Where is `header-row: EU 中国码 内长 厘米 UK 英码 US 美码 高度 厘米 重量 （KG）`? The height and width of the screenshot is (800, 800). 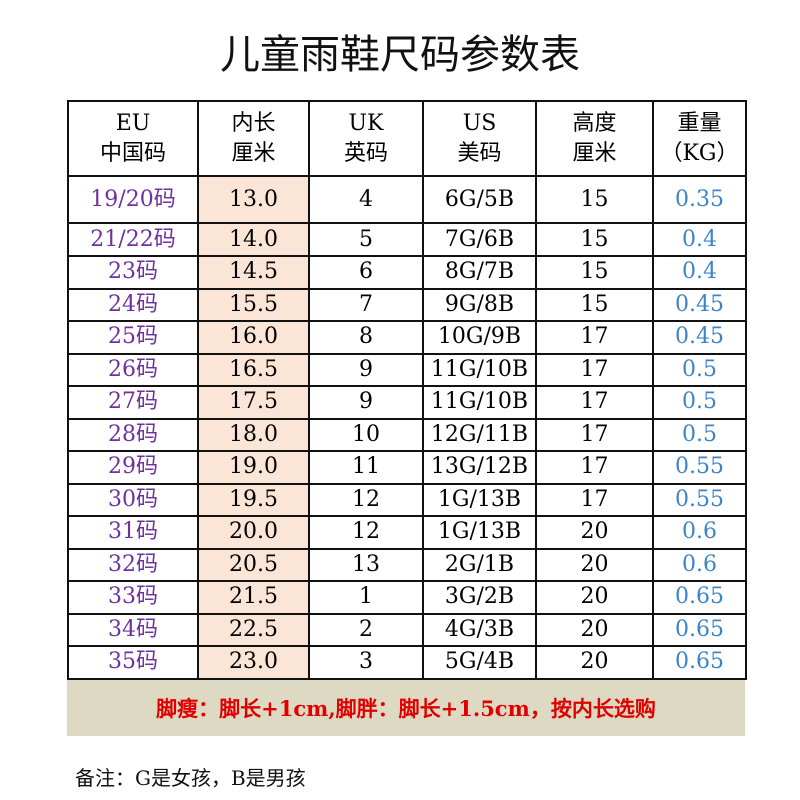
header-row: EU 中国码 内长 厘米 UK 英码 US 美码 高度 厘米 重量 （KG） is located at coordinates (407, 138).